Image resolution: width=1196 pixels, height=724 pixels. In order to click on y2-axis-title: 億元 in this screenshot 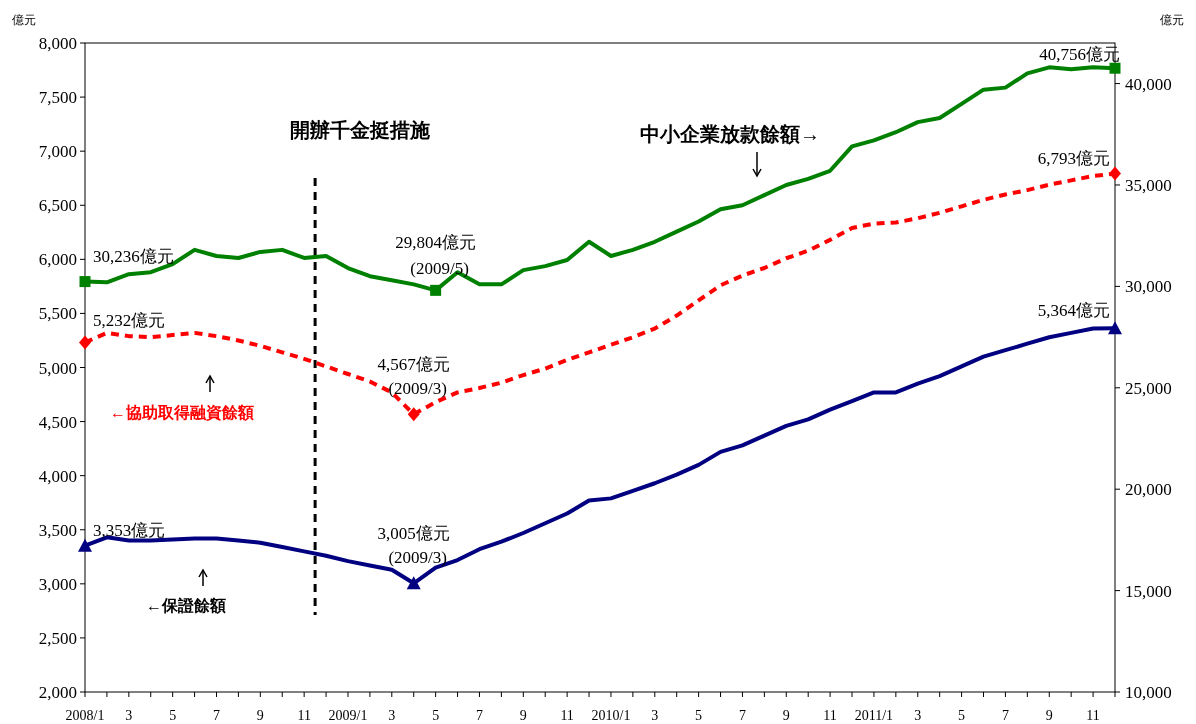, I will do `click(1172, 20)`.